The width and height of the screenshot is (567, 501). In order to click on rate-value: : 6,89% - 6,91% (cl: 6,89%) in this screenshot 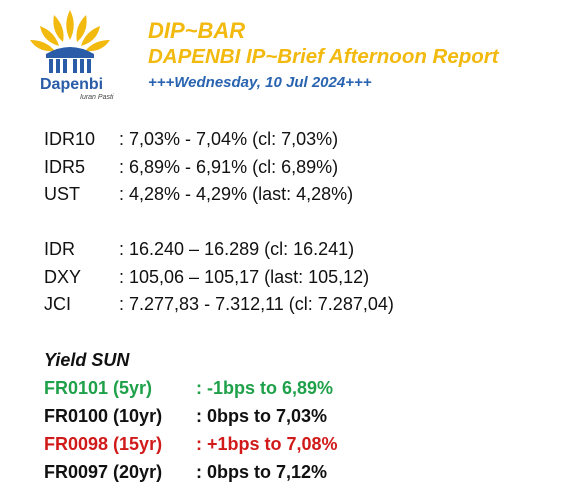, I will do `click(229, 166)`.